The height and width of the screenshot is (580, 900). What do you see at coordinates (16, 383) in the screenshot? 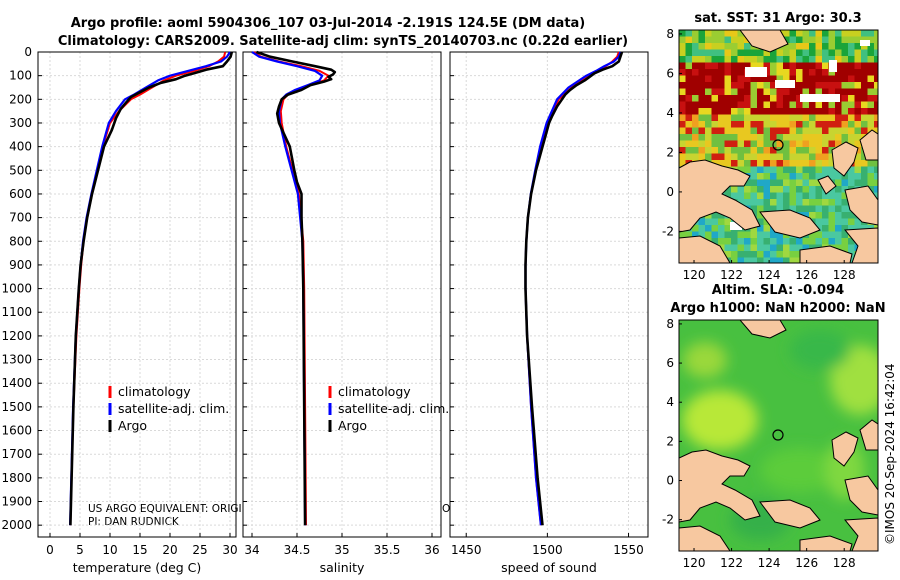
I see `y-tick-label: 1400` at bounding box center [16, 383].